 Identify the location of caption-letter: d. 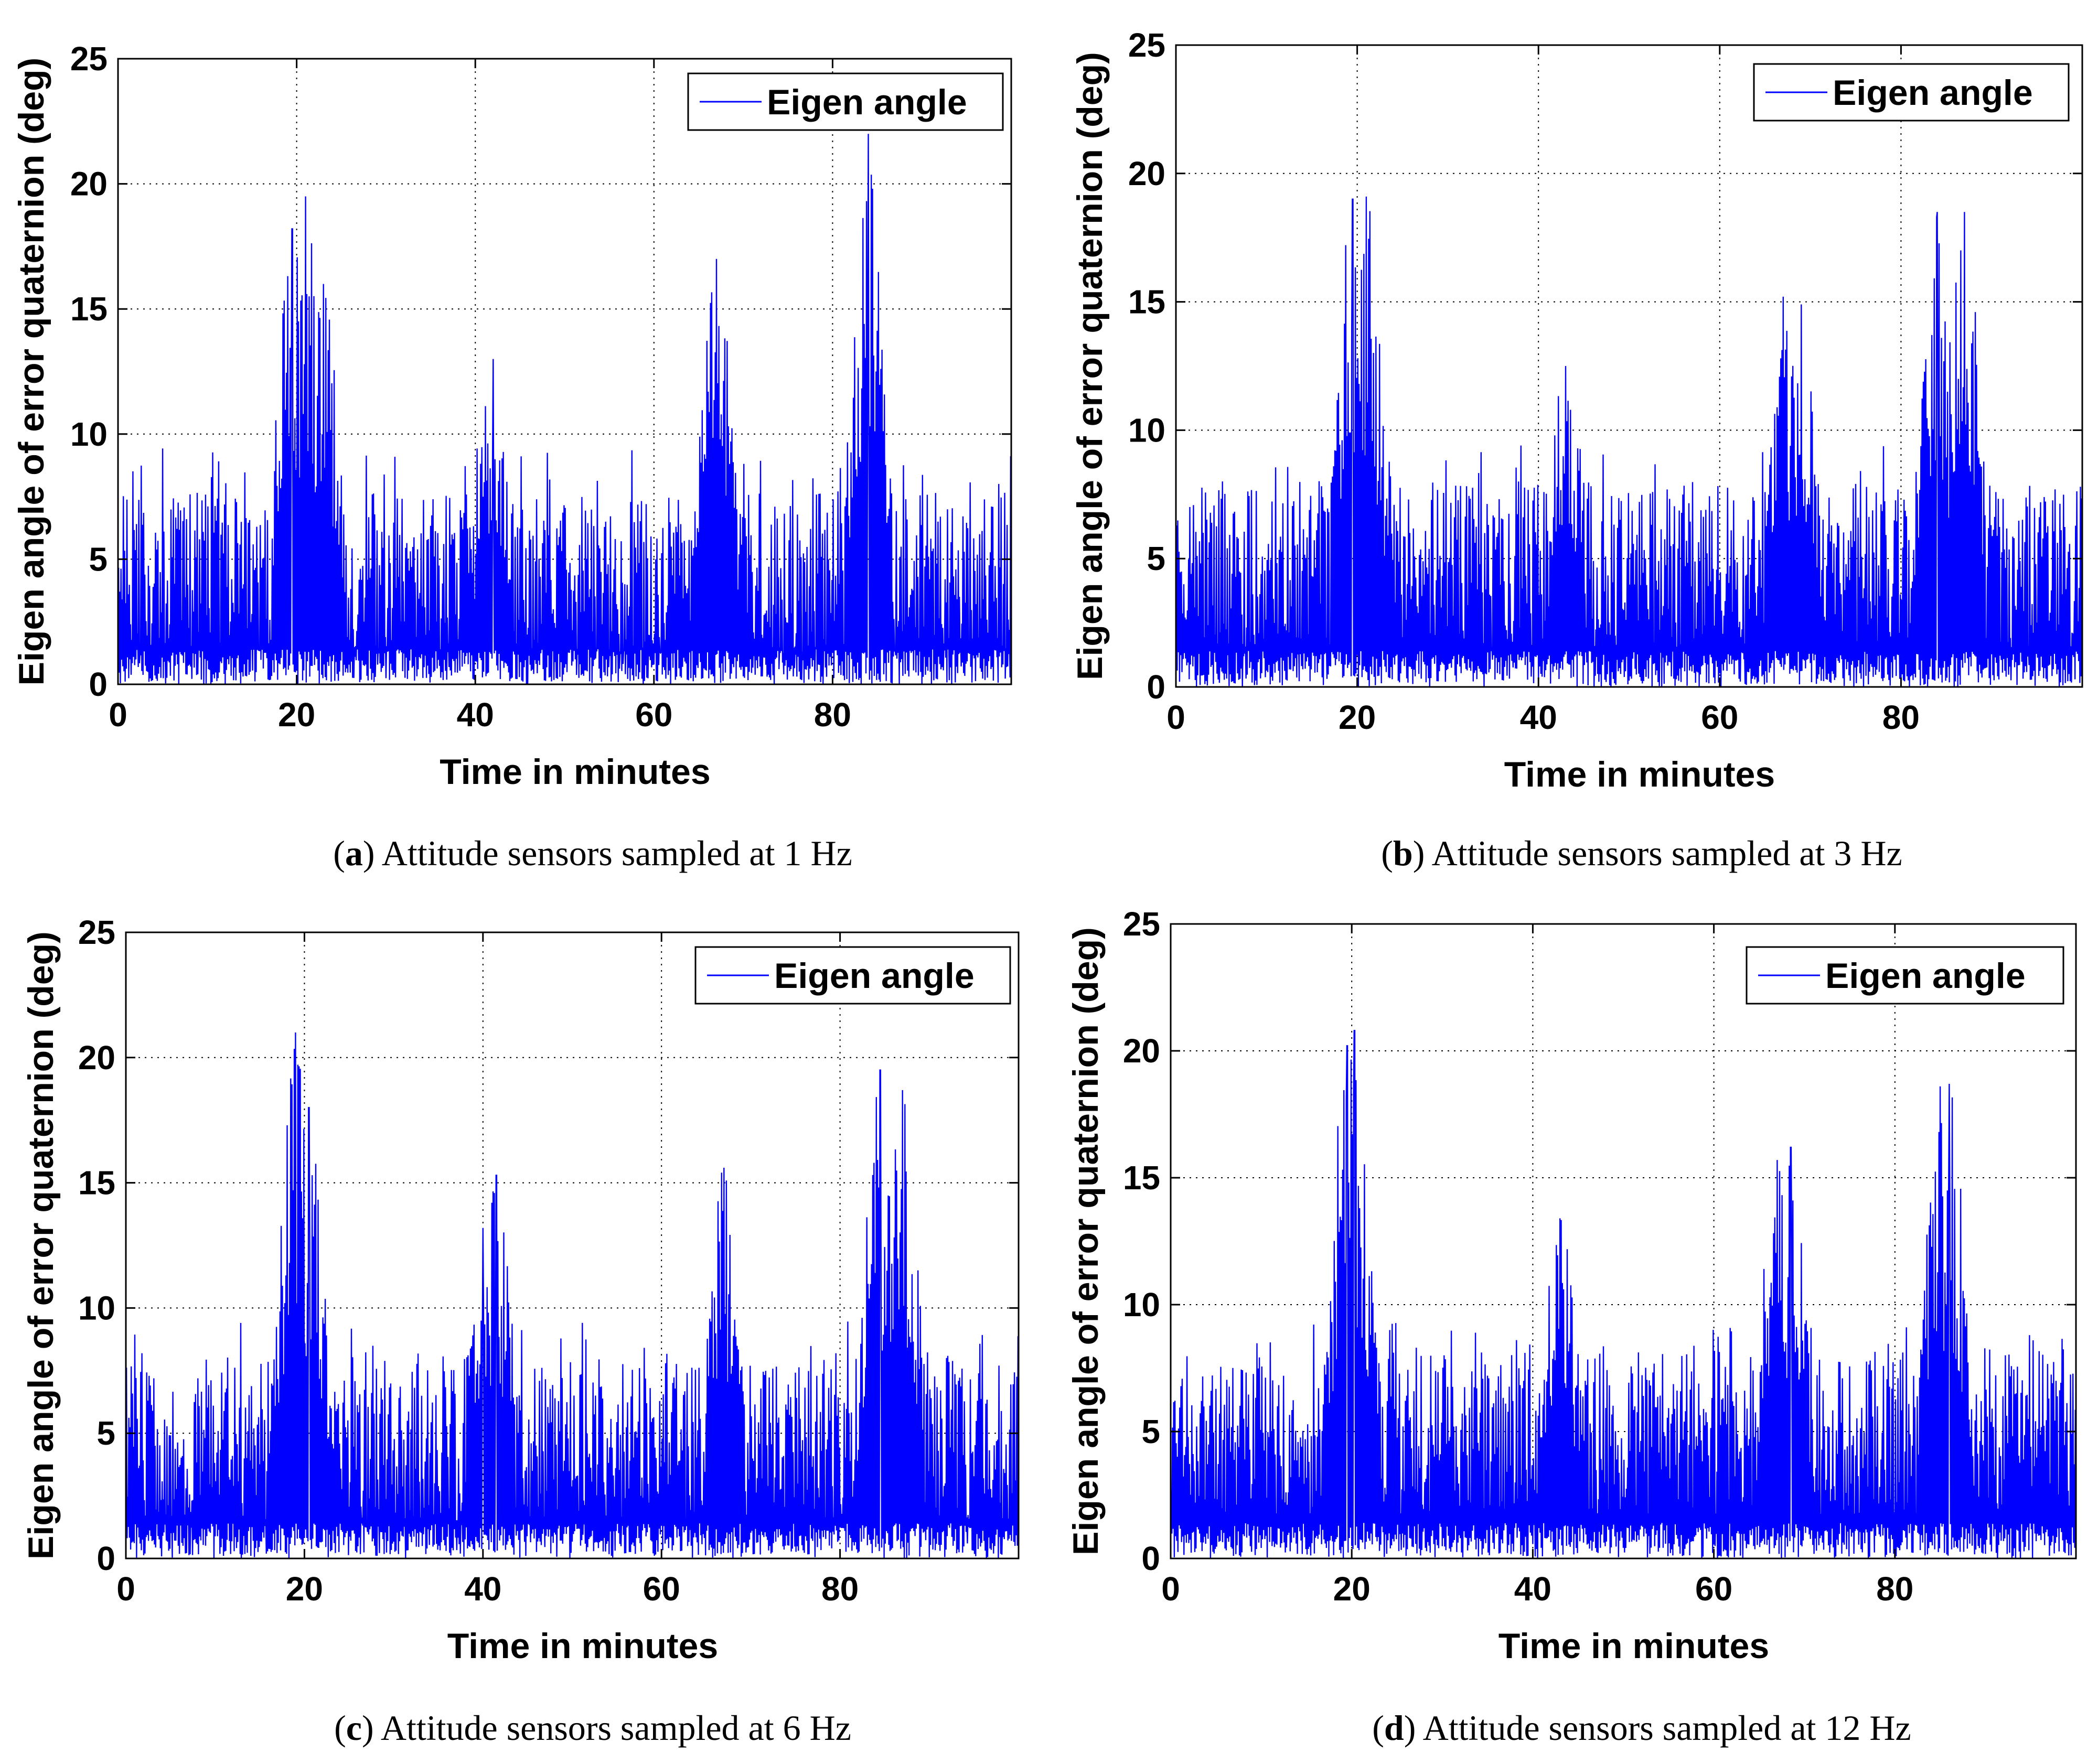
(1394, 1728).